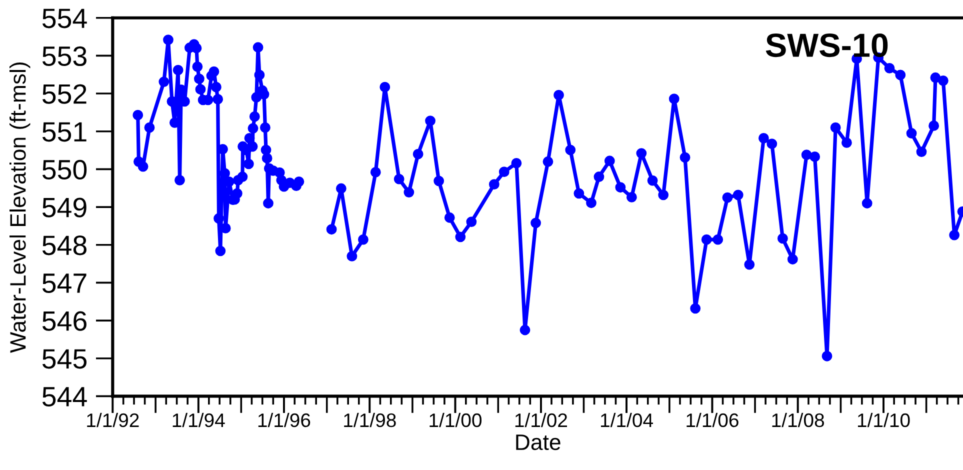 The width and height of the screenshot is (963, 470). Describe the element at coordinates (64, 56) in the screenshot. I see `y-tick-label: 553` at that location.